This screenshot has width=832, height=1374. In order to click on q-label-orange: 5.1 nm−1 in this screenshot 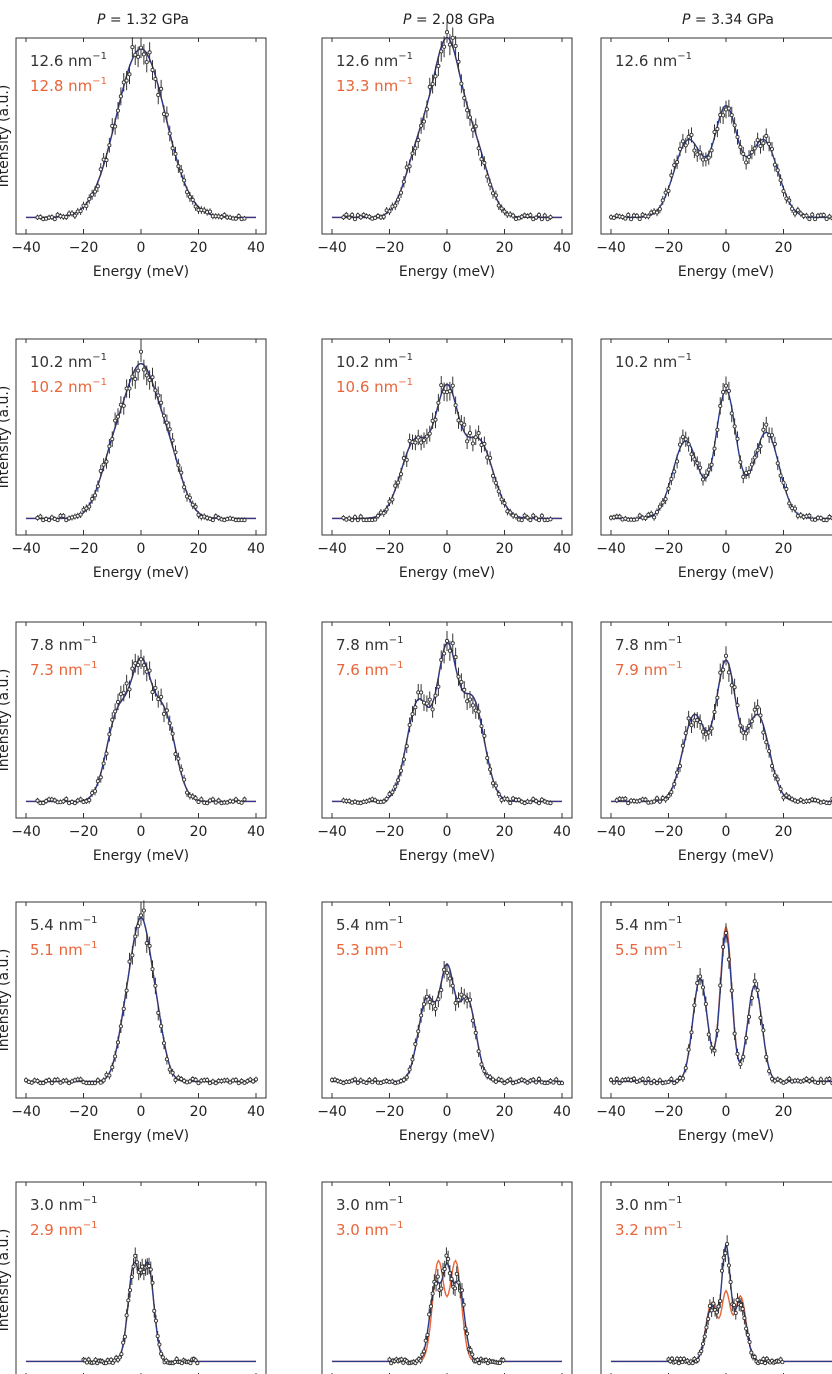, I will do `click(64, 949)`.